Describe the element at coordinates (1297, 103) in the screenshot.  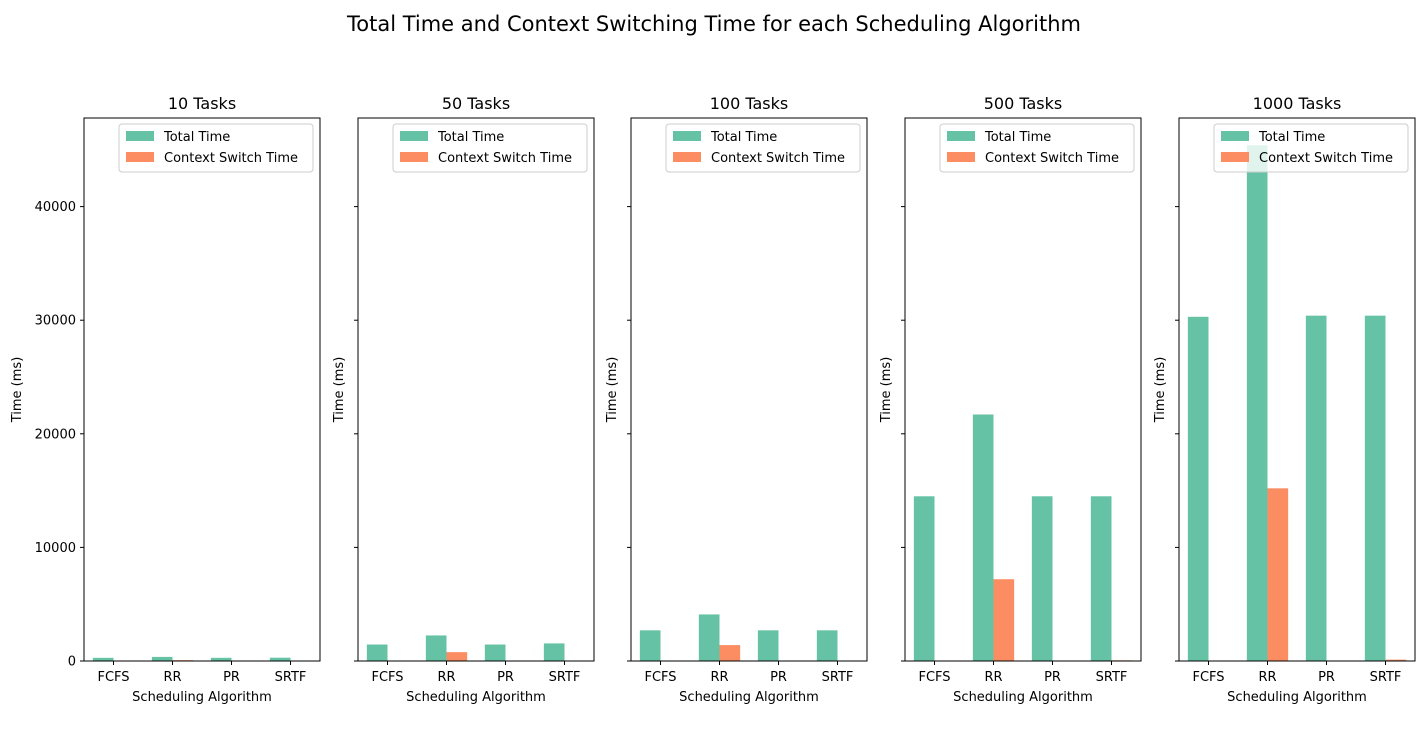
I see `subplot-title: 1000 Tasks` at that location.